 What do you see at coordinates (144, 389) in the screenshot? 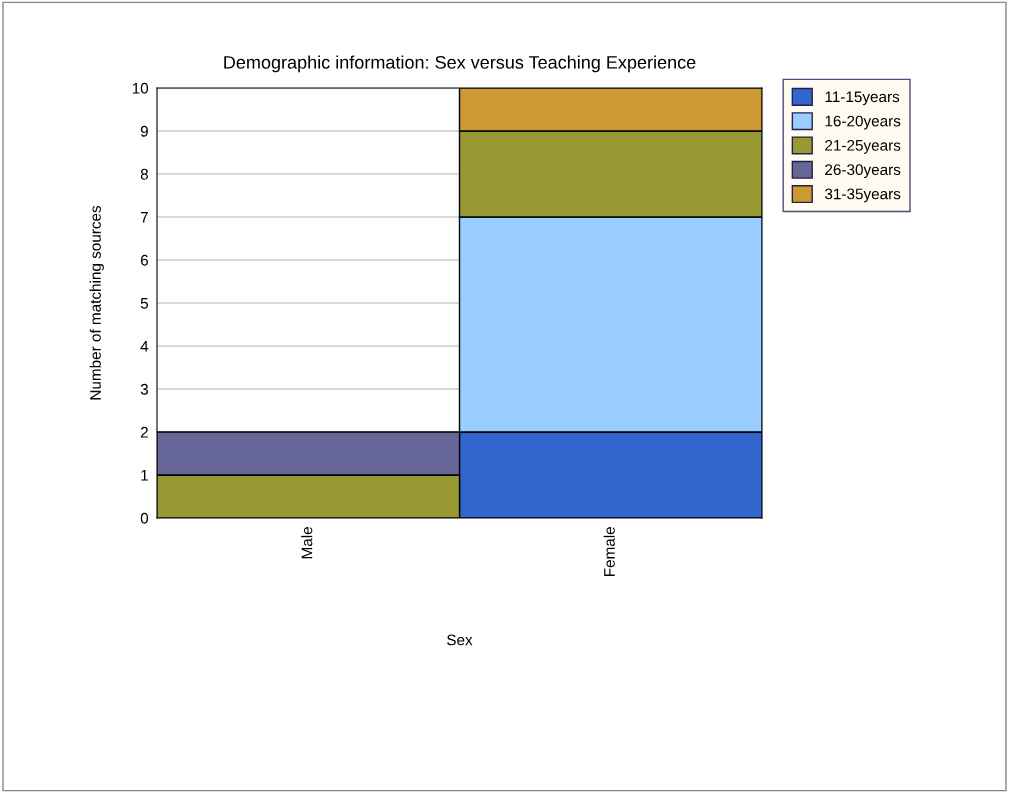
I see `y-tick-label: 3` at bounding box center [144, 389].